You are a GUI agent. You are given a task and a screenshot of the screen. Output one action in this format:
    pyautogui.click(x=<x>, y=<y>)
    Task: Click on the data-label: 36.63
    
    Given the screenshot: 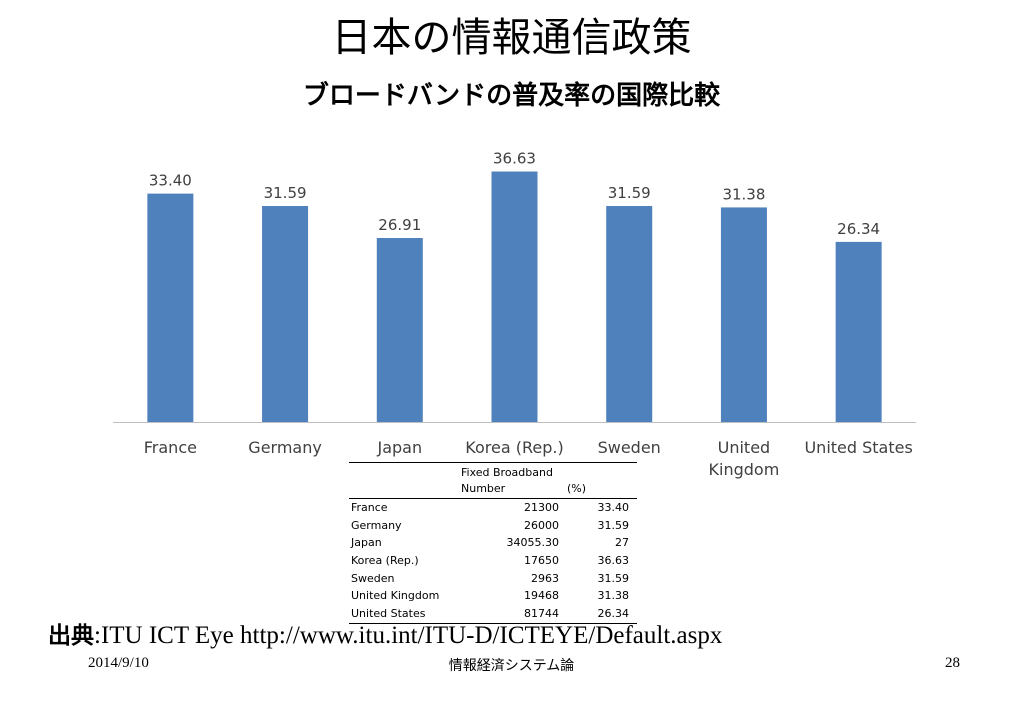 What is the action you would take?
    pyautogui.click(x=514, y=159)
    